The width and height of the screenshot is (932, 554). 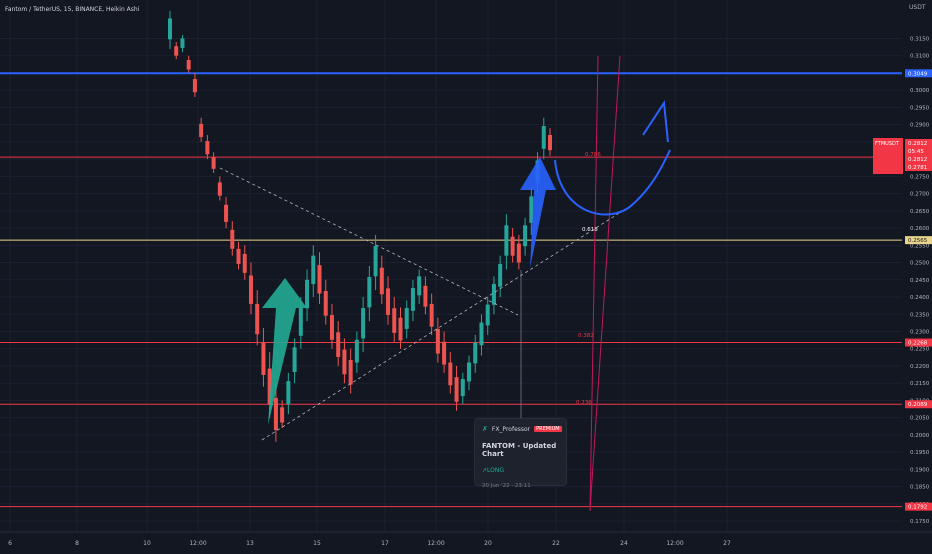 What do you see at coordinates (511, 429) in the screenshot?
I see `idea-author: FX_Professor` at bounding box center [511, 429].